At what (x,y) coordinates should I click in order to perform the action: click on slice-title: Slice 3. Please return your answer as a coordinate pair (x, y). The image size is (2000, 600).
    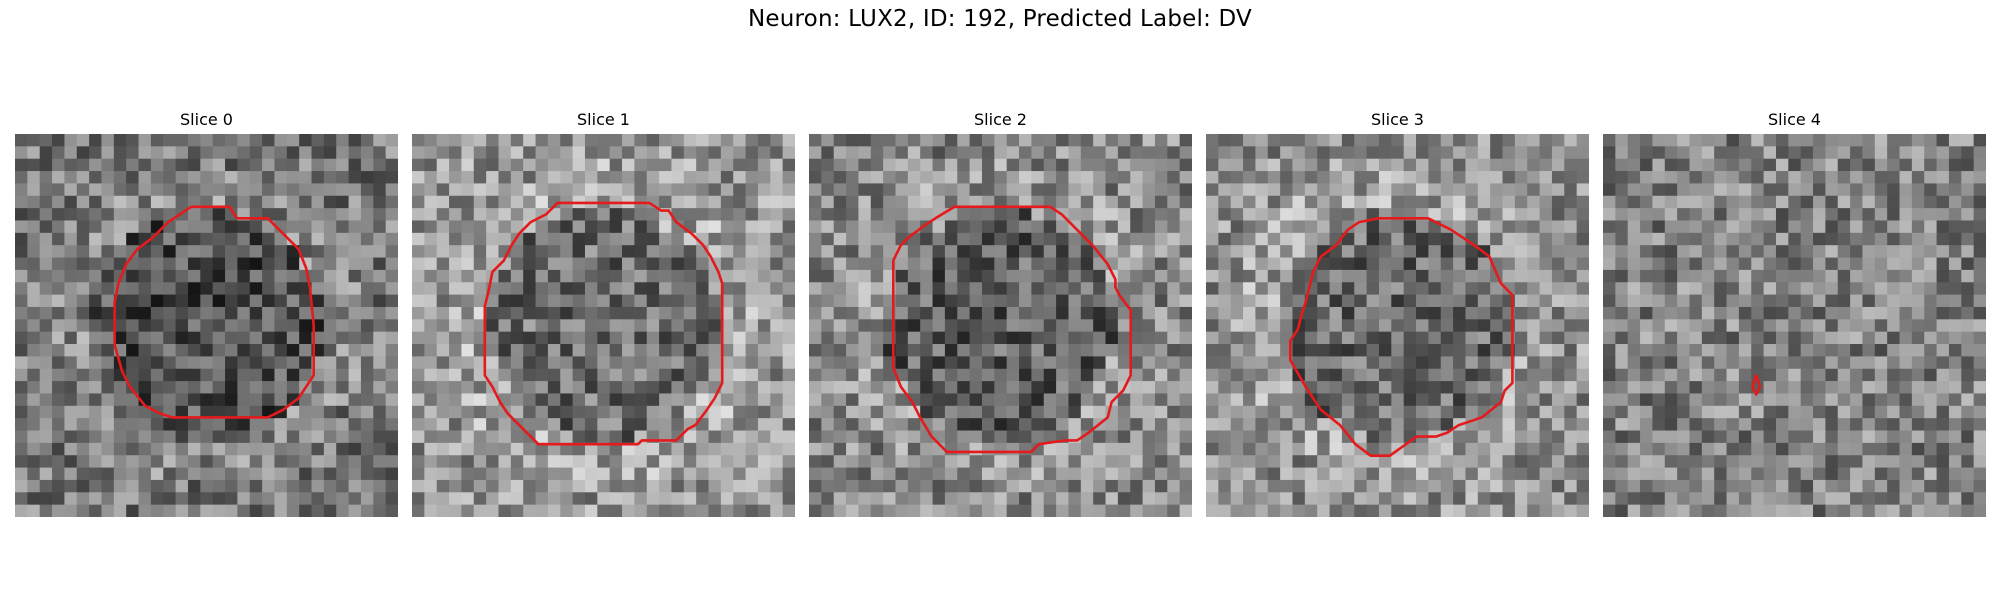
    Looking at the image, I should click on (1397, 119).